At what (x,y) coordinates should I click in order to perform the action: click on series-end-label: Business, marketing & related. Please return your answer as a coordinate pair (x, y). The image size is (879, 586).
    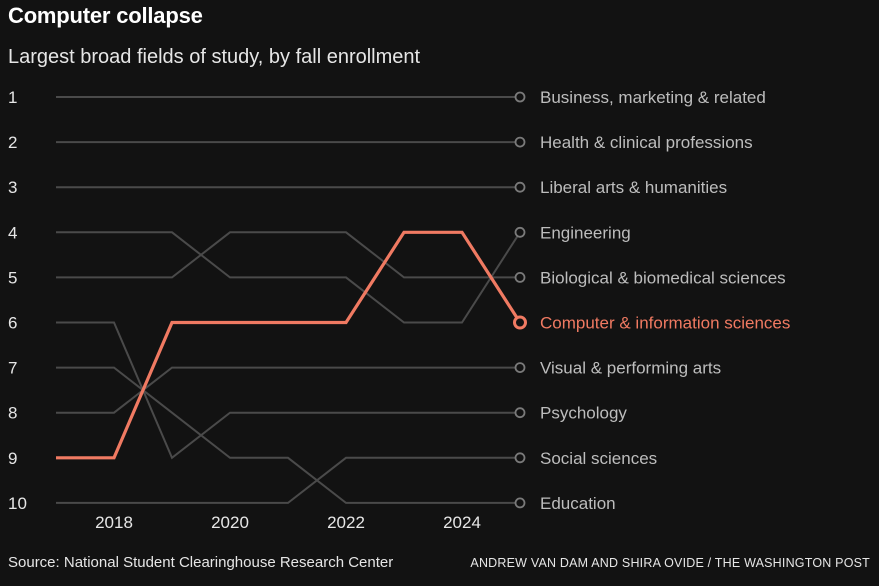
    Looking at the image, I should click on (653, 97).